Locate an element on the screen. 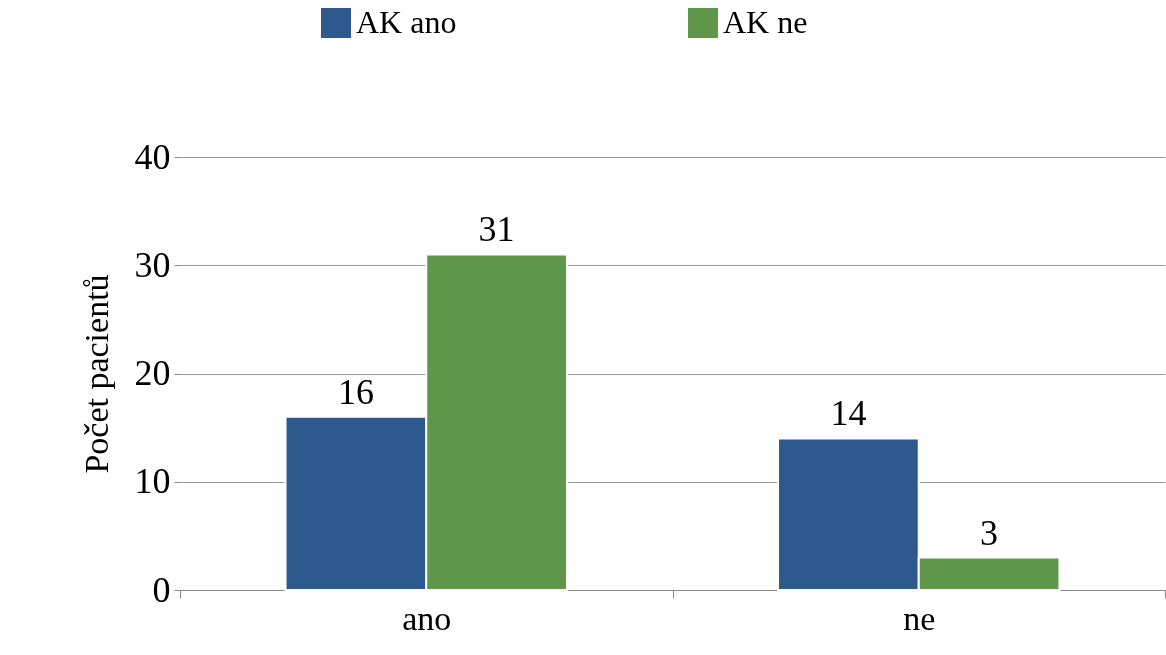  data-label: 16 is located at coordinates (355, 391).